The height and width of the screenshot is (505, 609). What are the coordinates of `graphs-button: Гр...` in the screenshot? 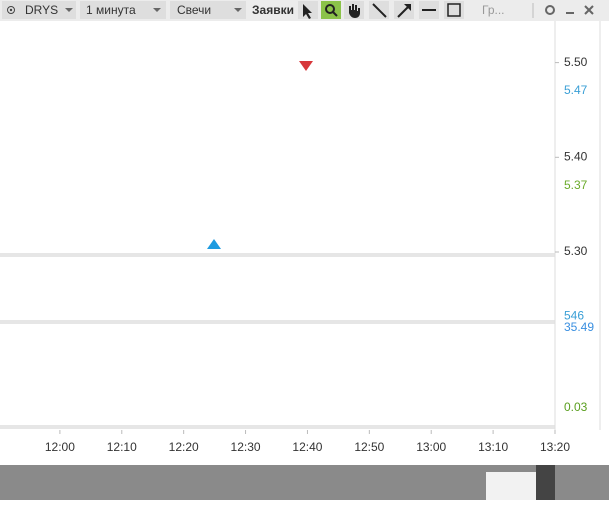 It's located at (493, 10).